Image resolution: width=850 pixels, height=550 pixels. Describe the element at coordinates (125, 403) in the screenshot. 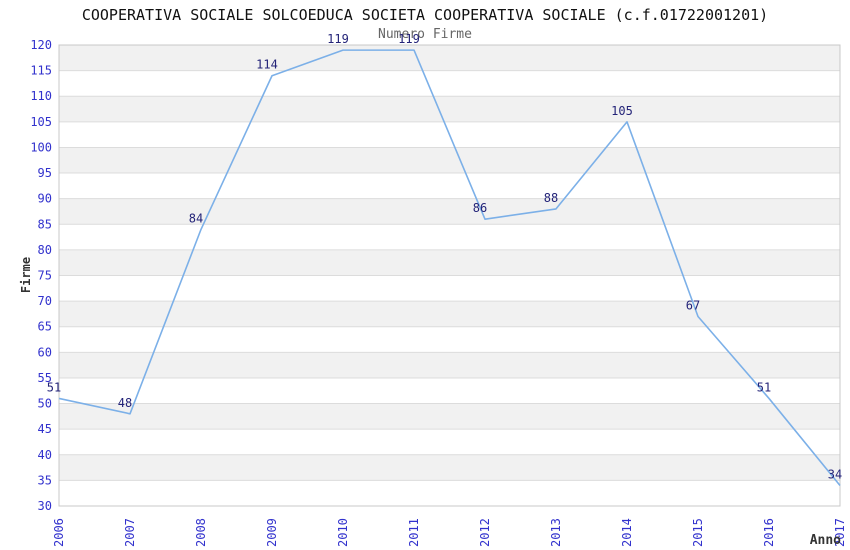

I see `data-point-label: 48` at that location.